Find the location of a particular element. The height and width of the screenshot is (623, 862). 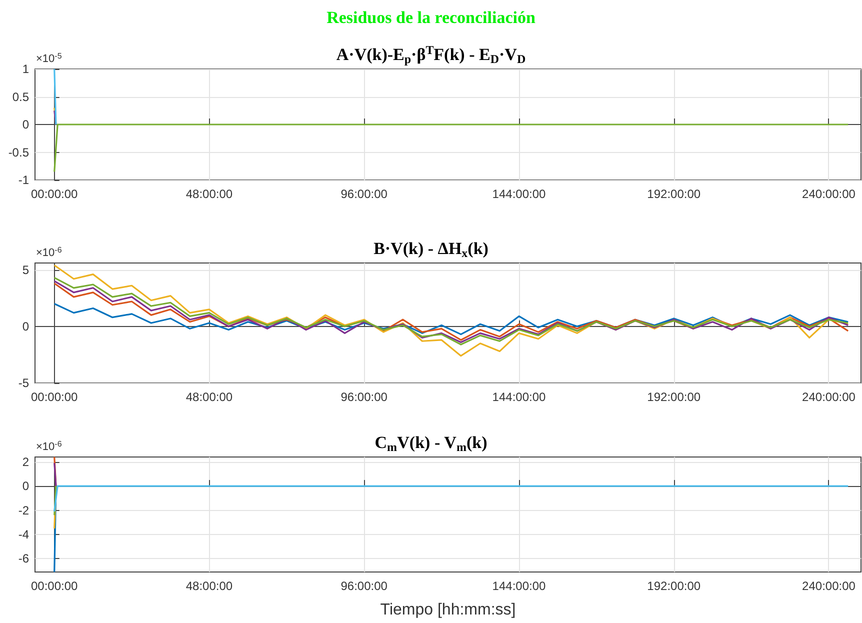

chart-title: Residuos de la reconciliación is located at coordinates (431, 17).